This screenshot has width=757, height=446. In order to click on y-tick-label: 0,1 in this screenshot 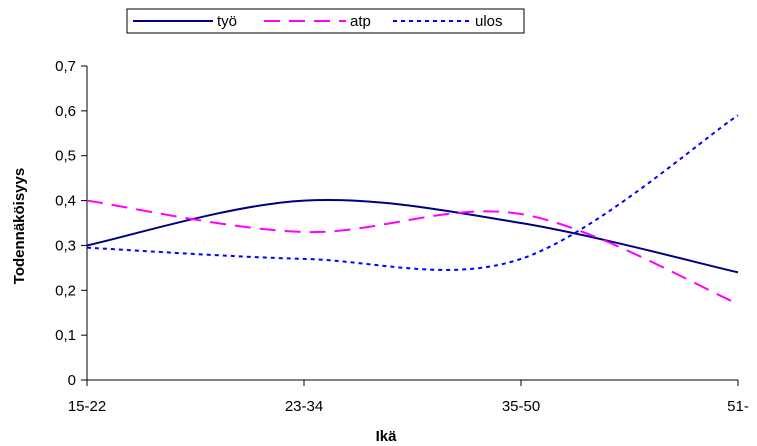, I will do `click(65, 335)`.